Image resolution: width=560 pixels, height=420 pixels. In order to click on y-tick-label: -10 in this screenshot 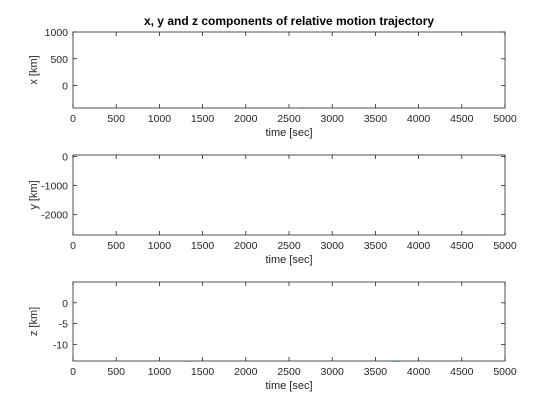, I will do `click(60, 345)`.